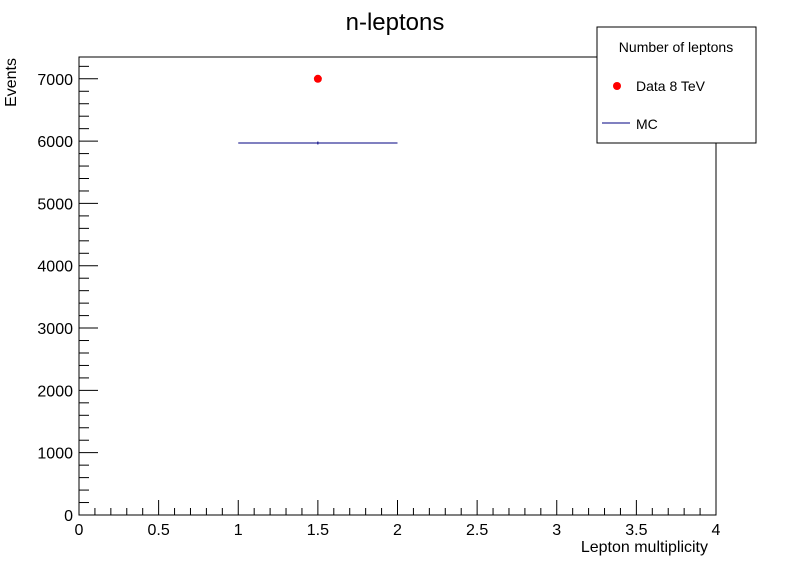 Image resolution: width=796 pixels, height=572 pixels. Describe the element at coordinates (644, 547) in the screenshot. I see `x-axis-label: Lepton multiplicity` at that location.